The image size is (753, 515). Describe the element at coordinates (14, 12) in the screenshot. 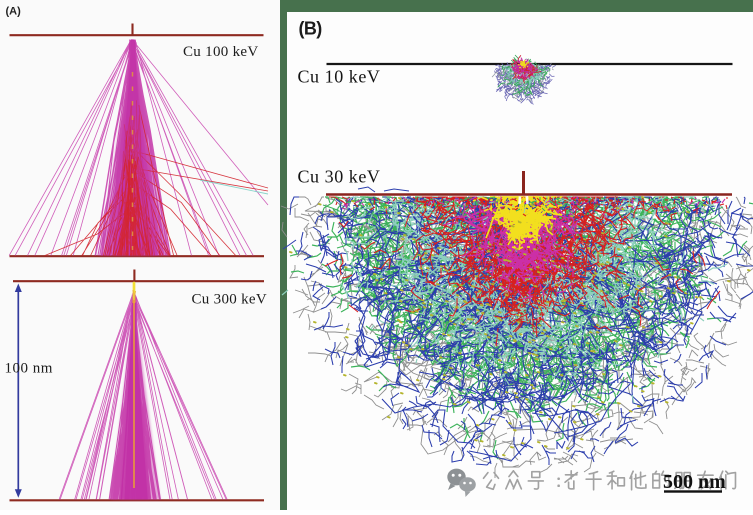

I see `svg-text: (A)` at that location.